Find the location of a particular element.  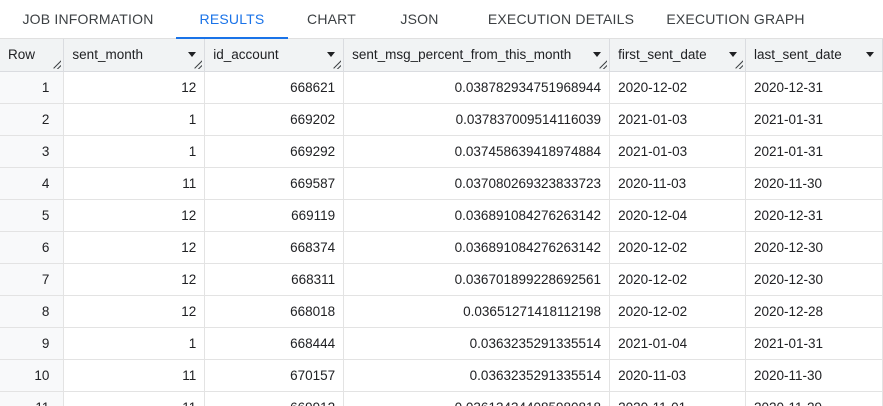

tab-job-information: JOB INFORMATION is located at coordinates (88, 19).